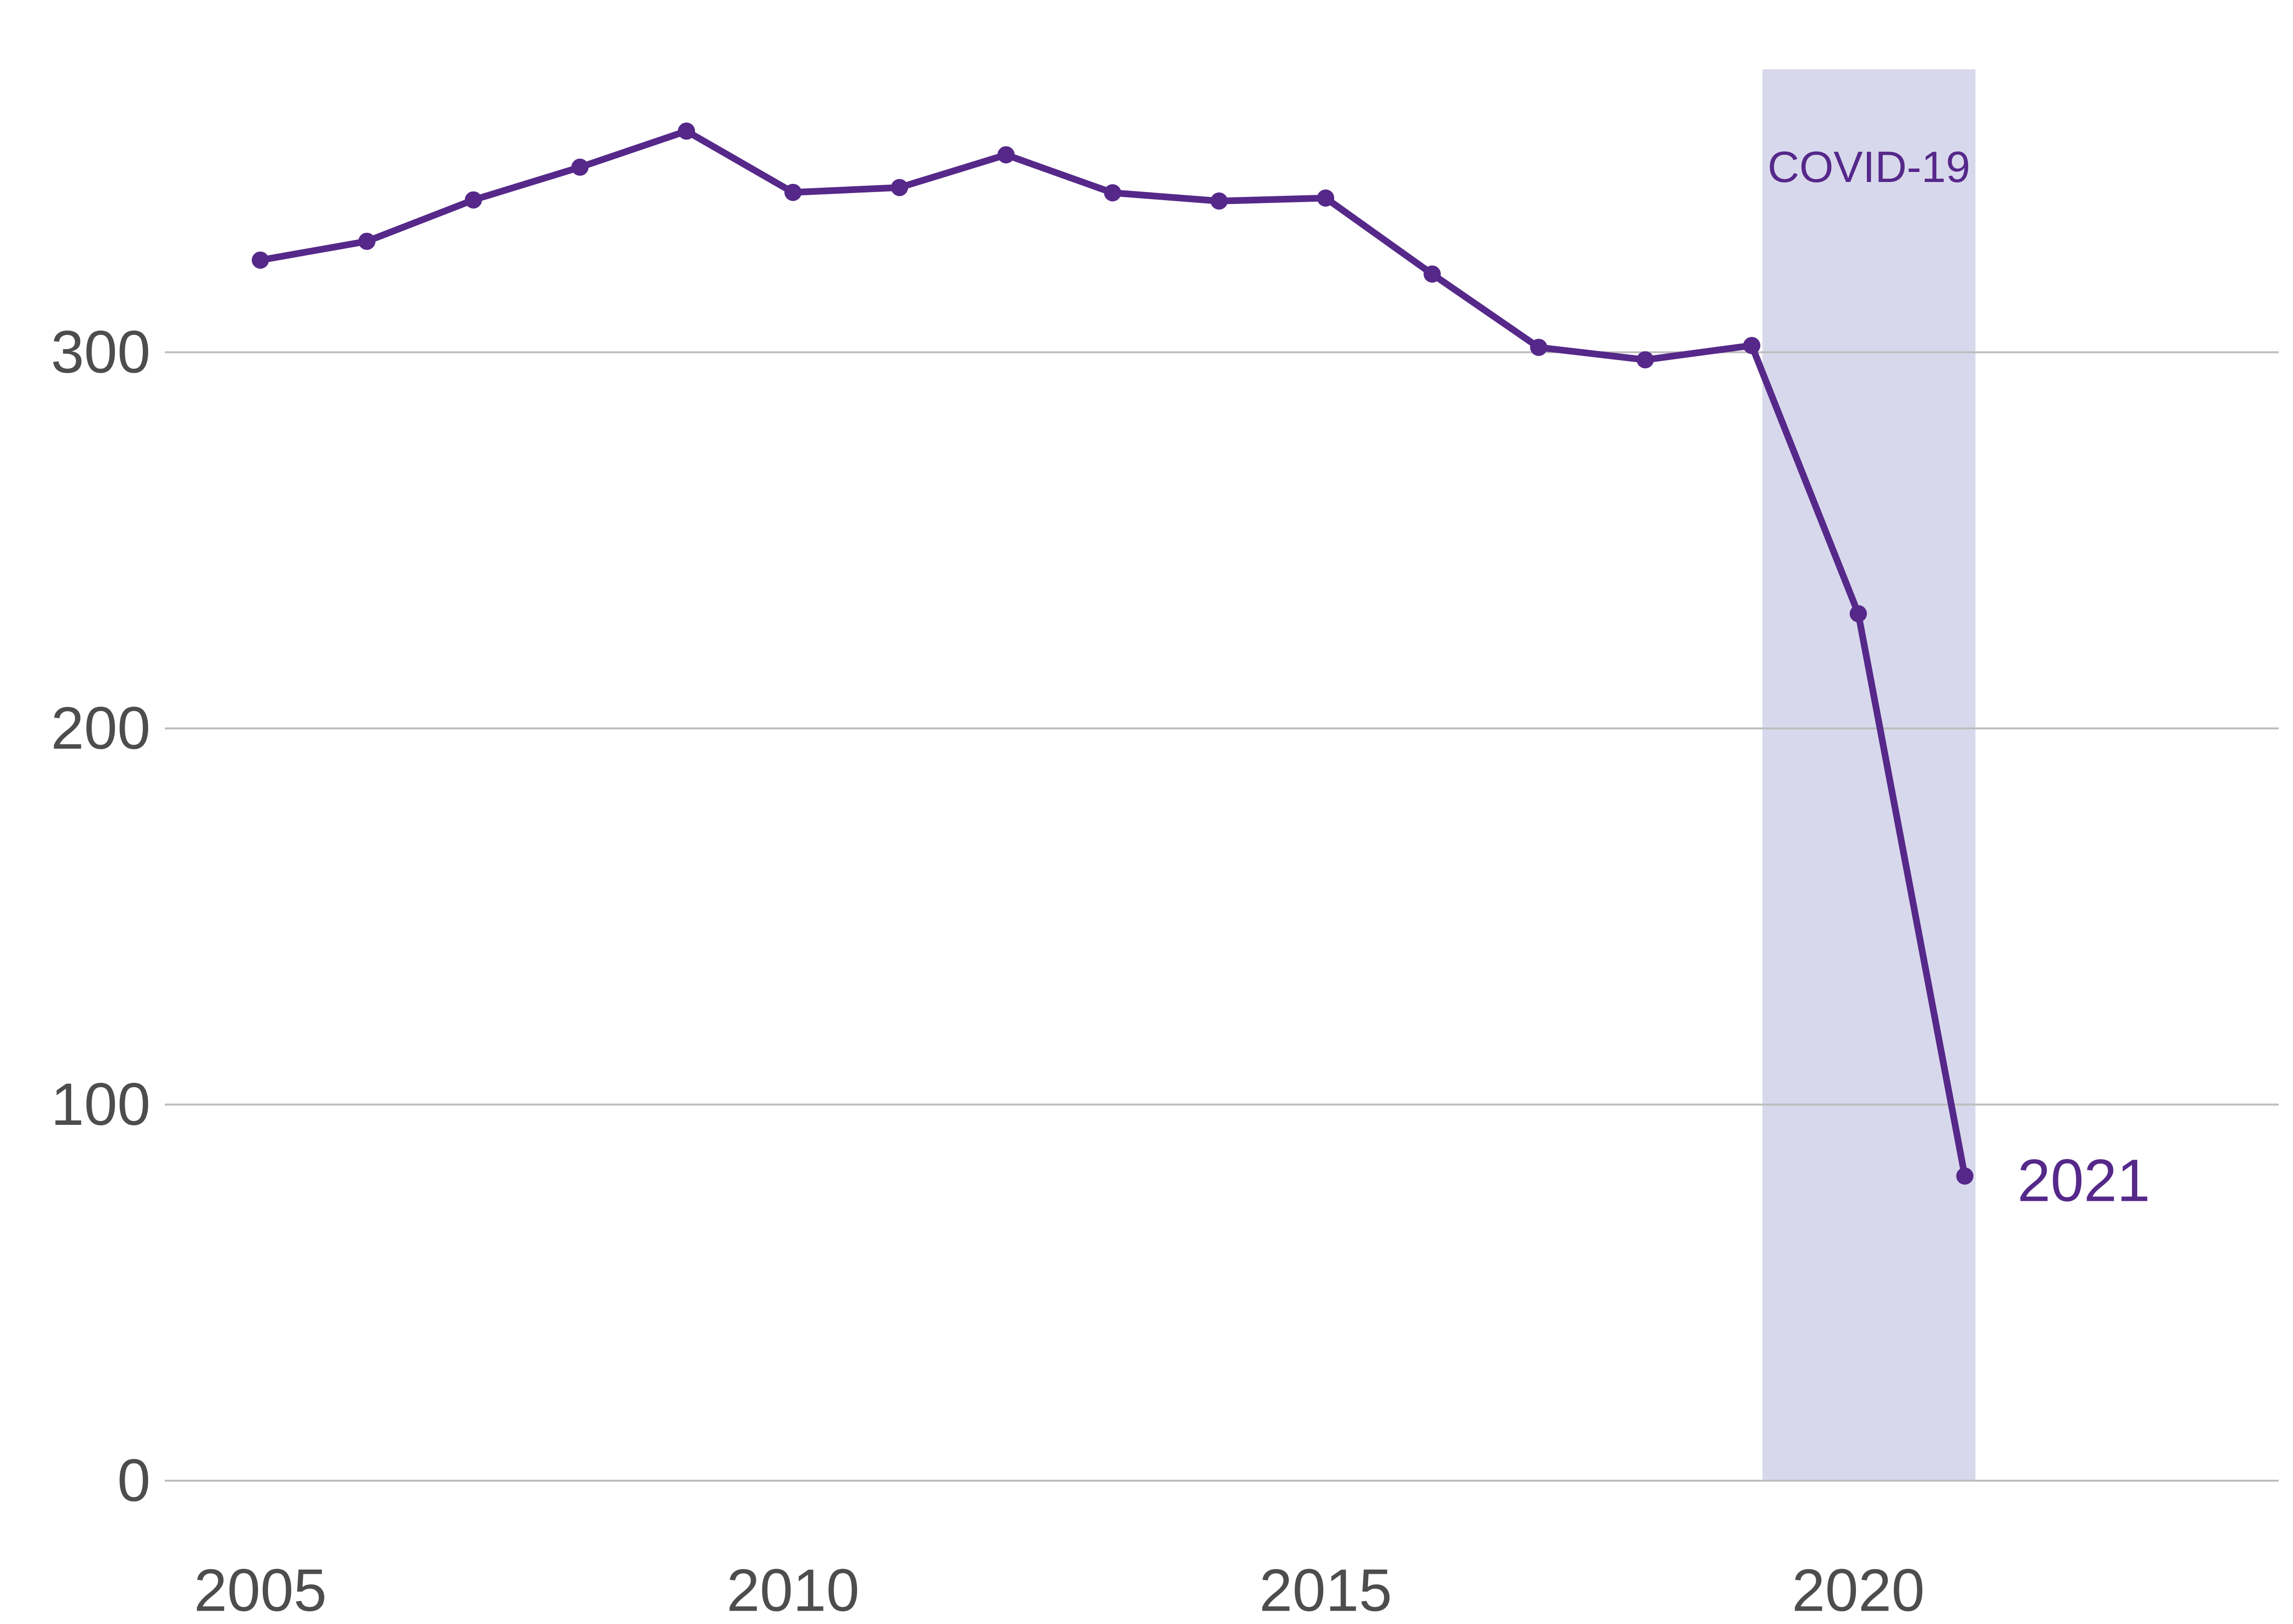 The image size is (2293, 1624). What do you see at coordinates (1965, 1176) in the screenshot?
I see `data-point-2021` at bounding box center [1965, 1176].